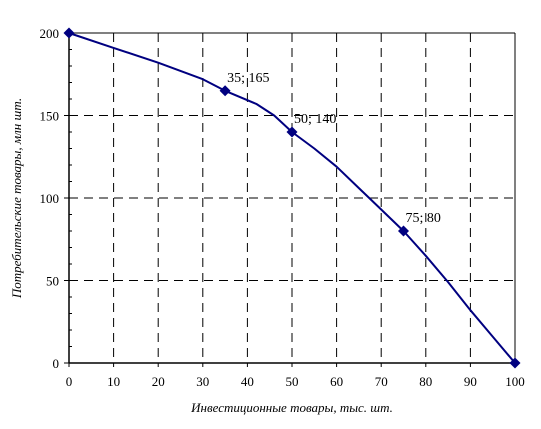  I want to click on x-tick-label: 90, so click(470, 381).